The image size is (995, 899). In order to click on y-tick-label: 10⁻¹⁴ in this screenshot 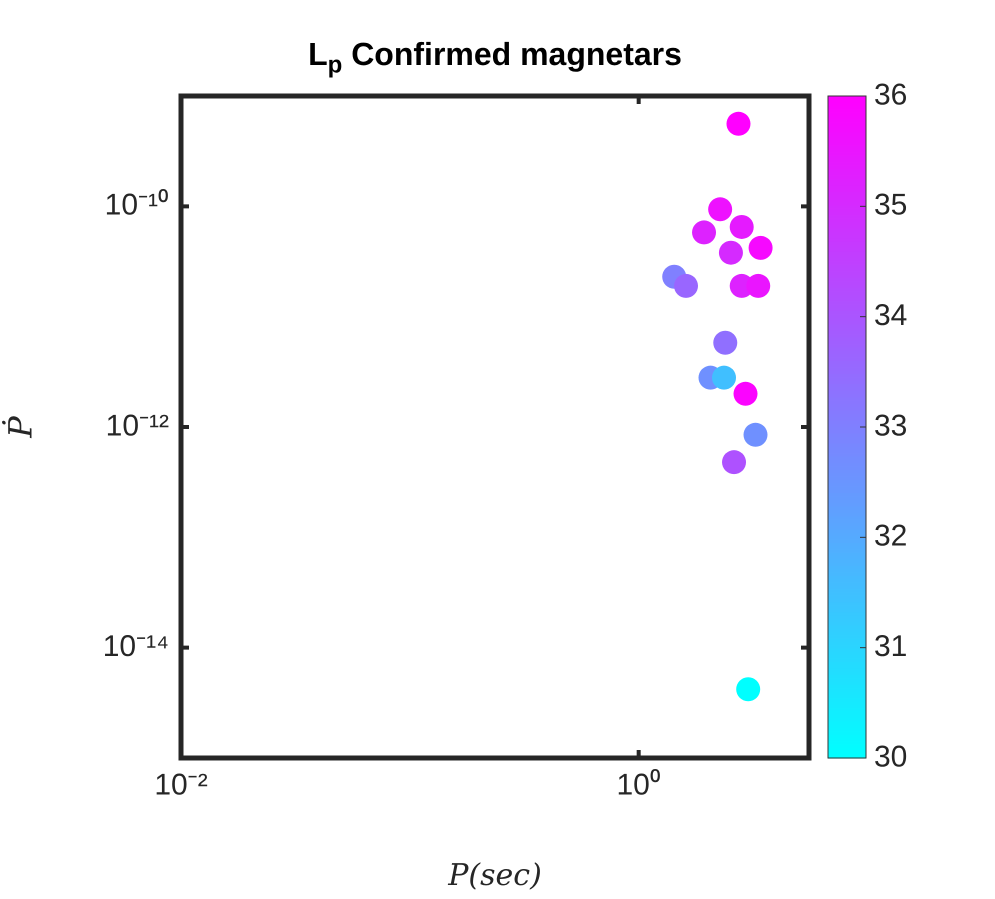, I will do `click(135, 646)`.